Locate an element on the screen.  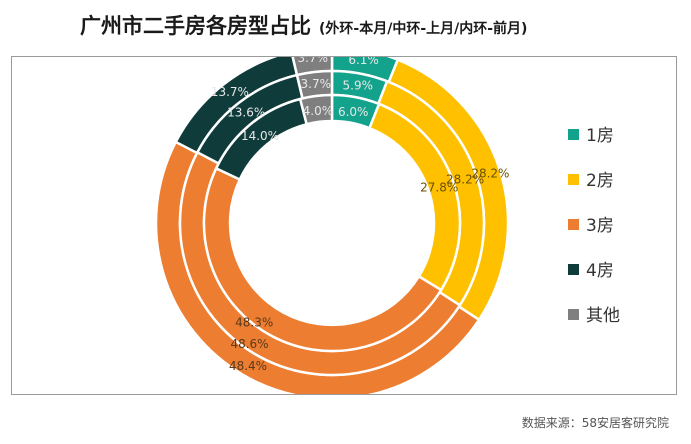
slice-label-middle-2: 48.6% is located at coordinates (249, 344).